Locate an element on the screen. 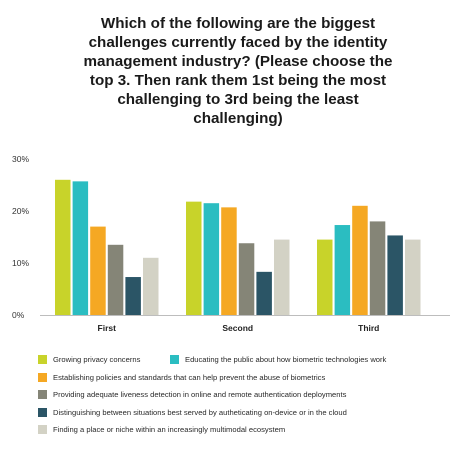 The image size is (464, 460). chart-title-line: Which of the following are the biggest is located at coordinates (238, 23).